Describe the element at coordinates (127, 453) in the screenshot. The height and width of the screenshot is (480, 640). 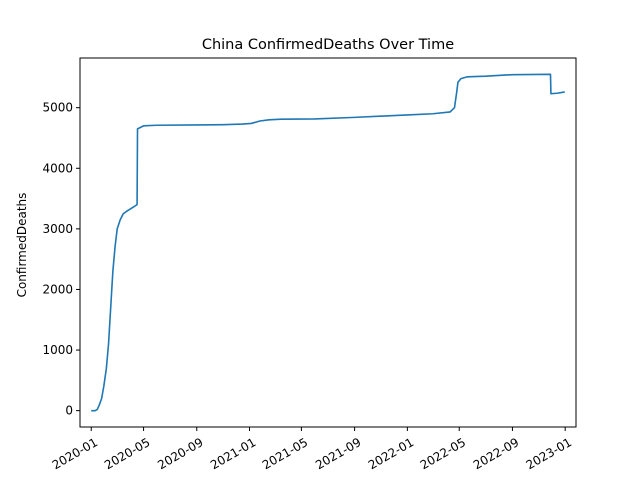
I see `x-tick-label: 2020-05` at that location.